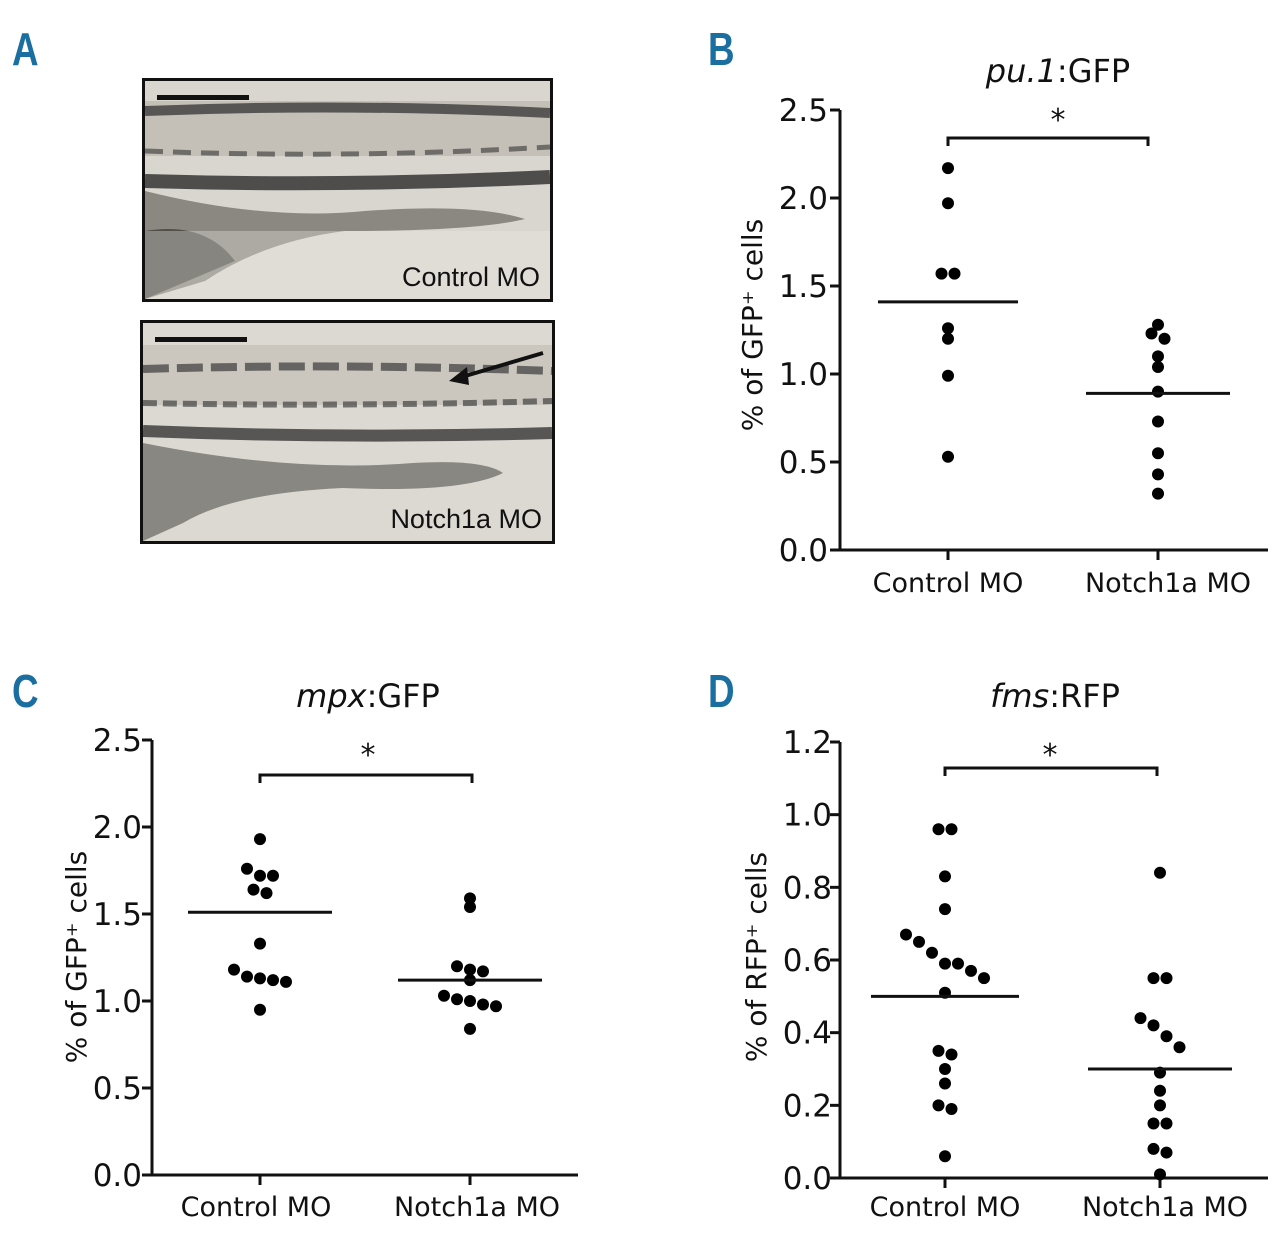 Image resolution: width=1280 pixels, height=1238 pixels. I want to click on y-tick-label: 0.4, so click(807, 1034).